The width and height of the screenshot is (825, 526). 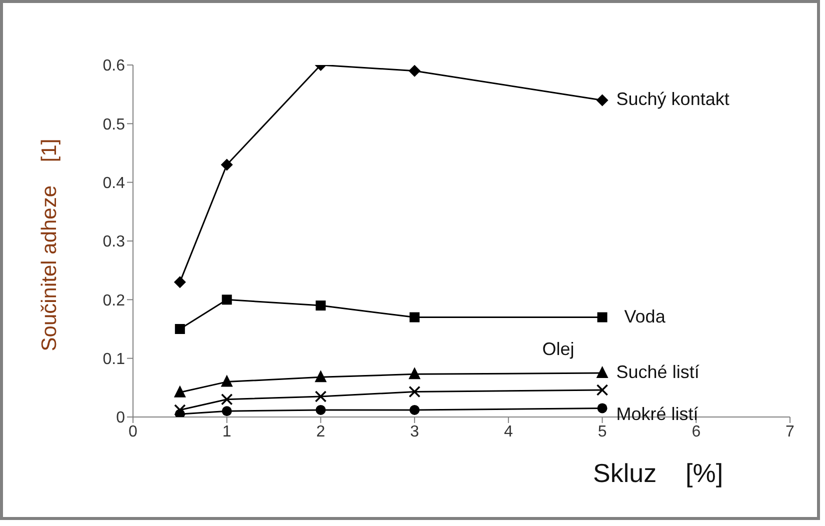 I want to click on x-tick-label: 4, so click(x=508, y=431).